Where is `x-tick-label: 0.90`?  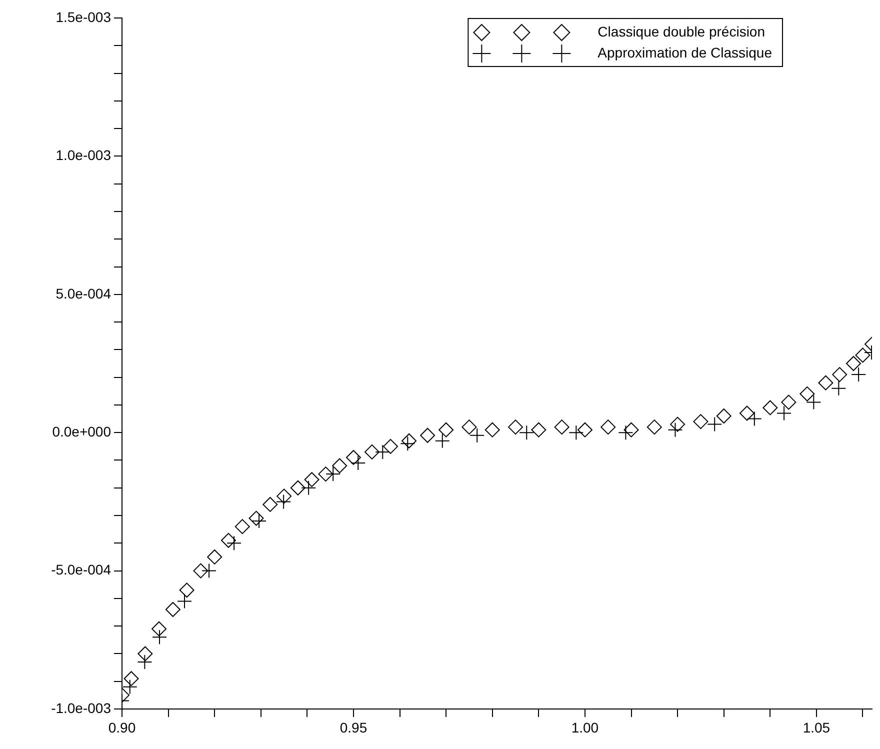 x-tick-label: 0.90 is located at coordinates (122, 727).